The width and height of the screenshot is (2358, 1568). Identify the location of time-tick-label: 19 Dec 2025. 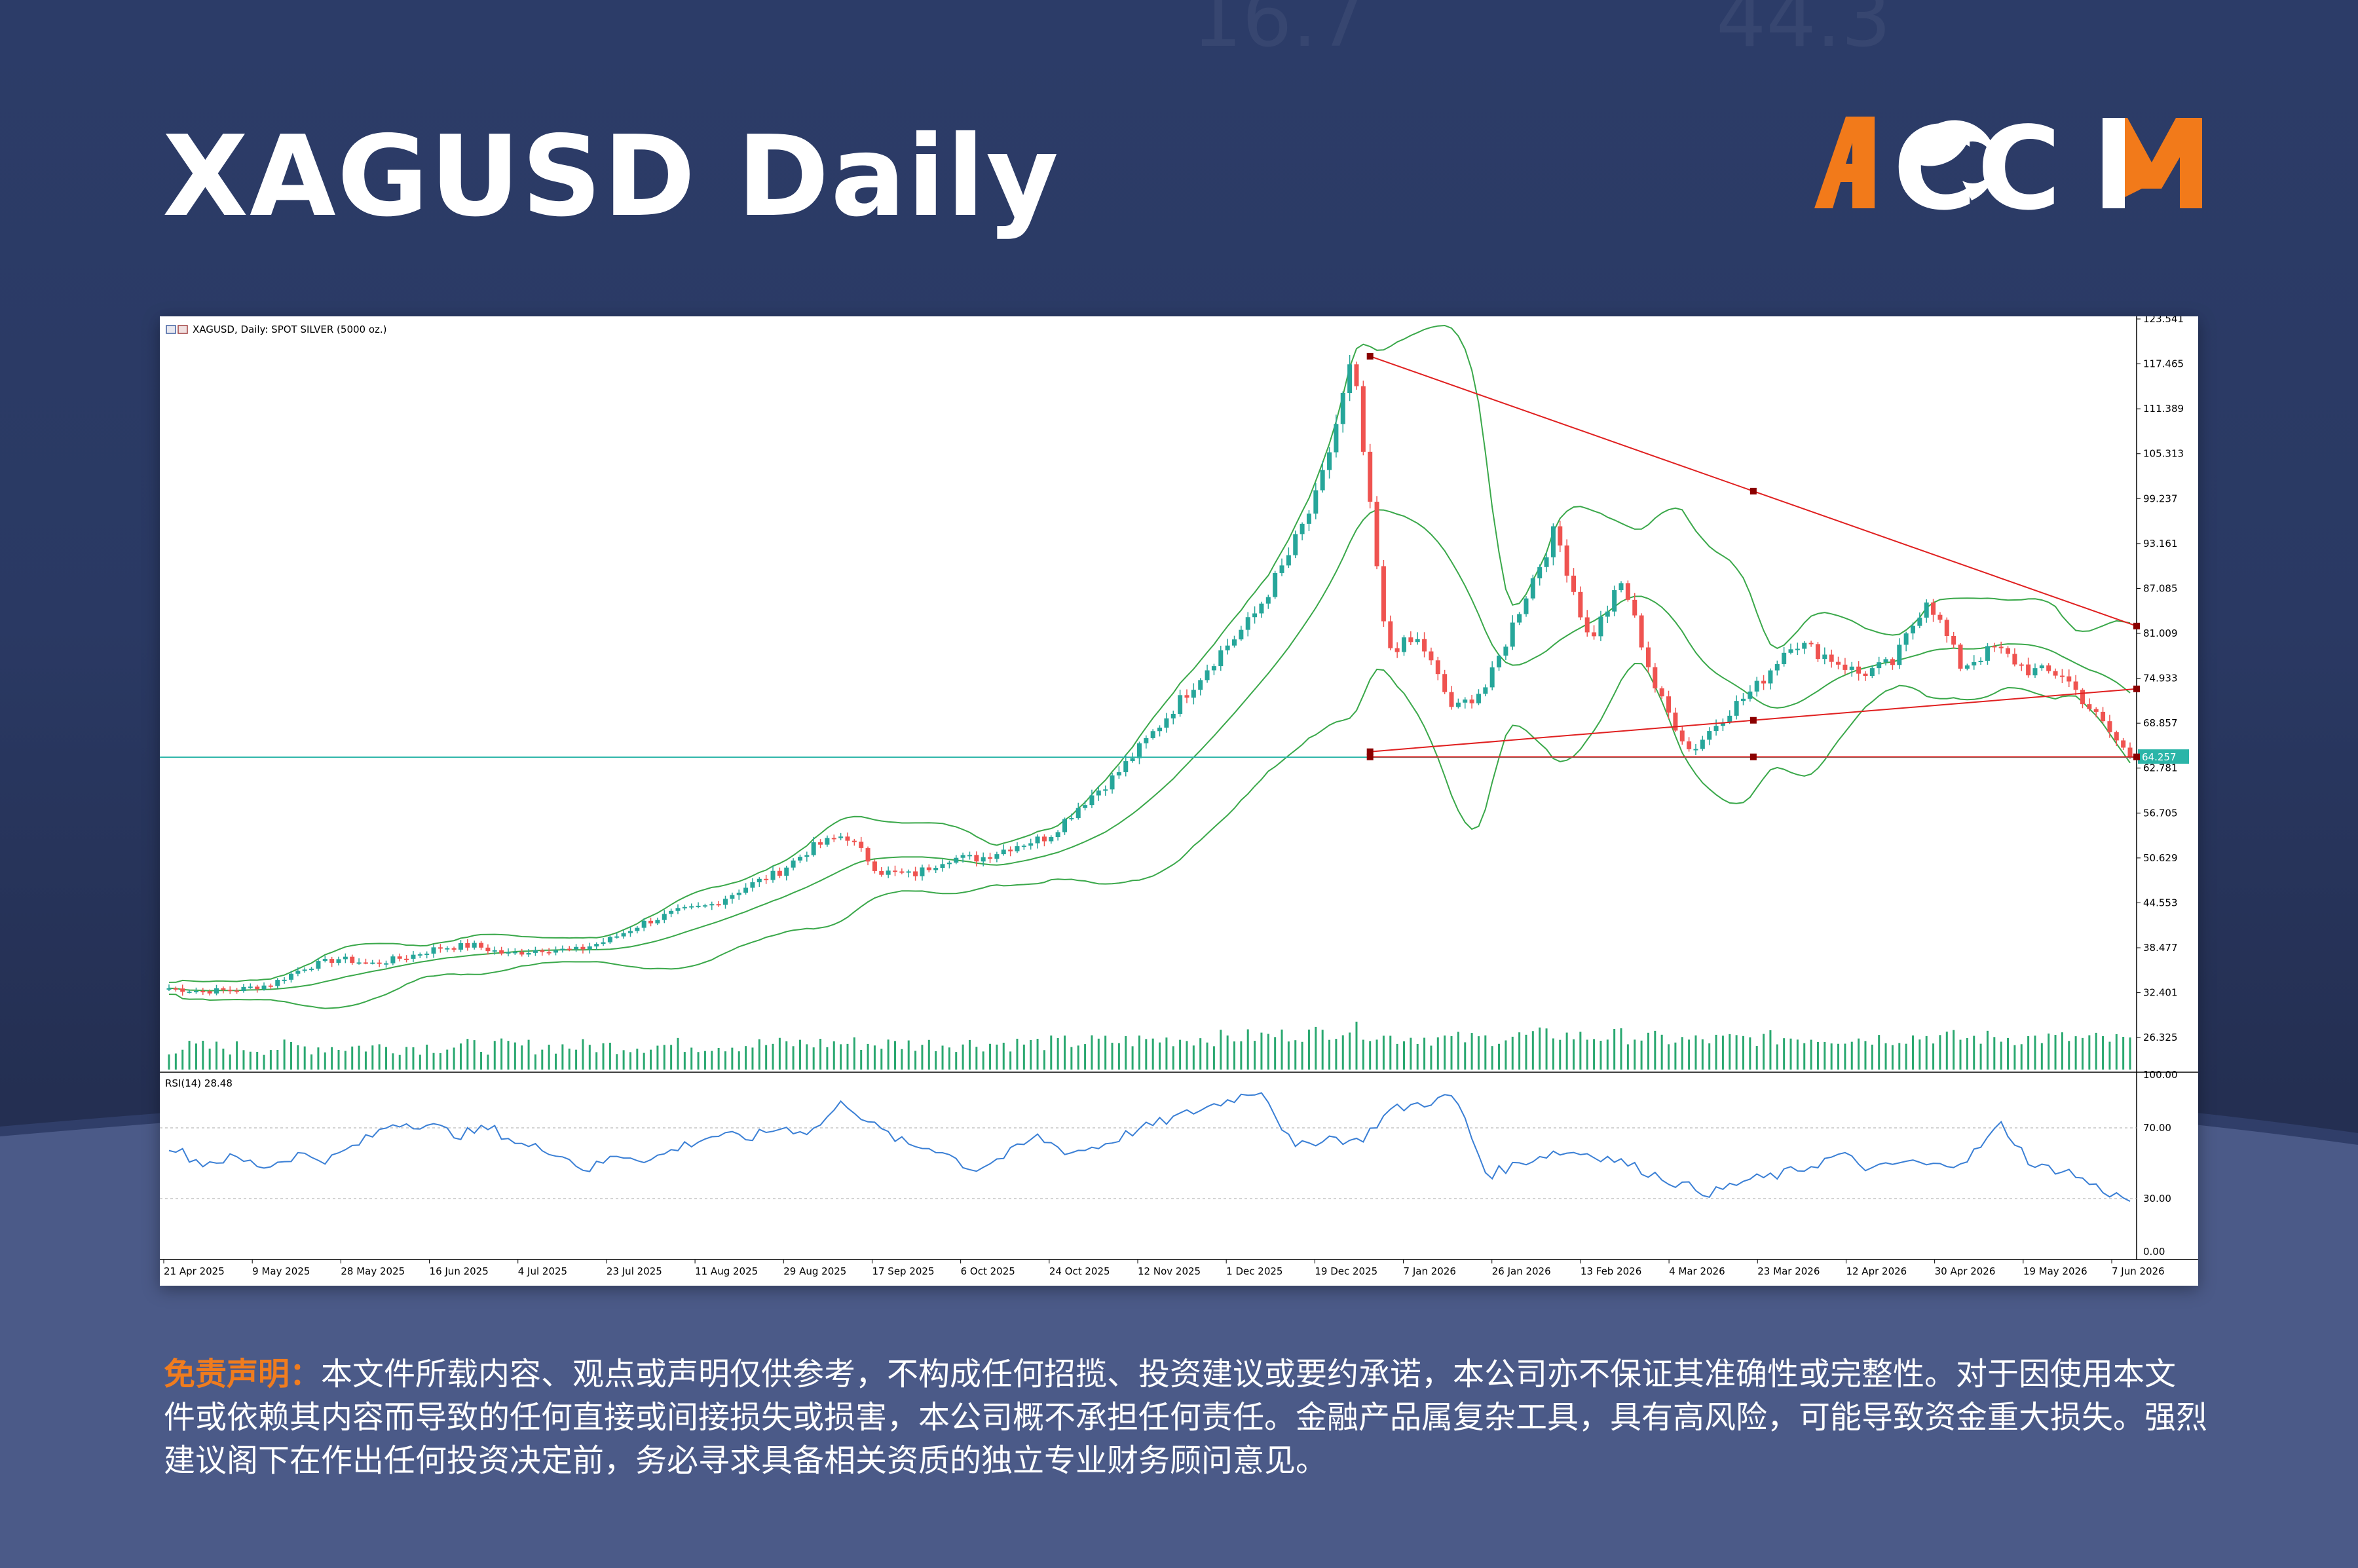
(1346, 1271).